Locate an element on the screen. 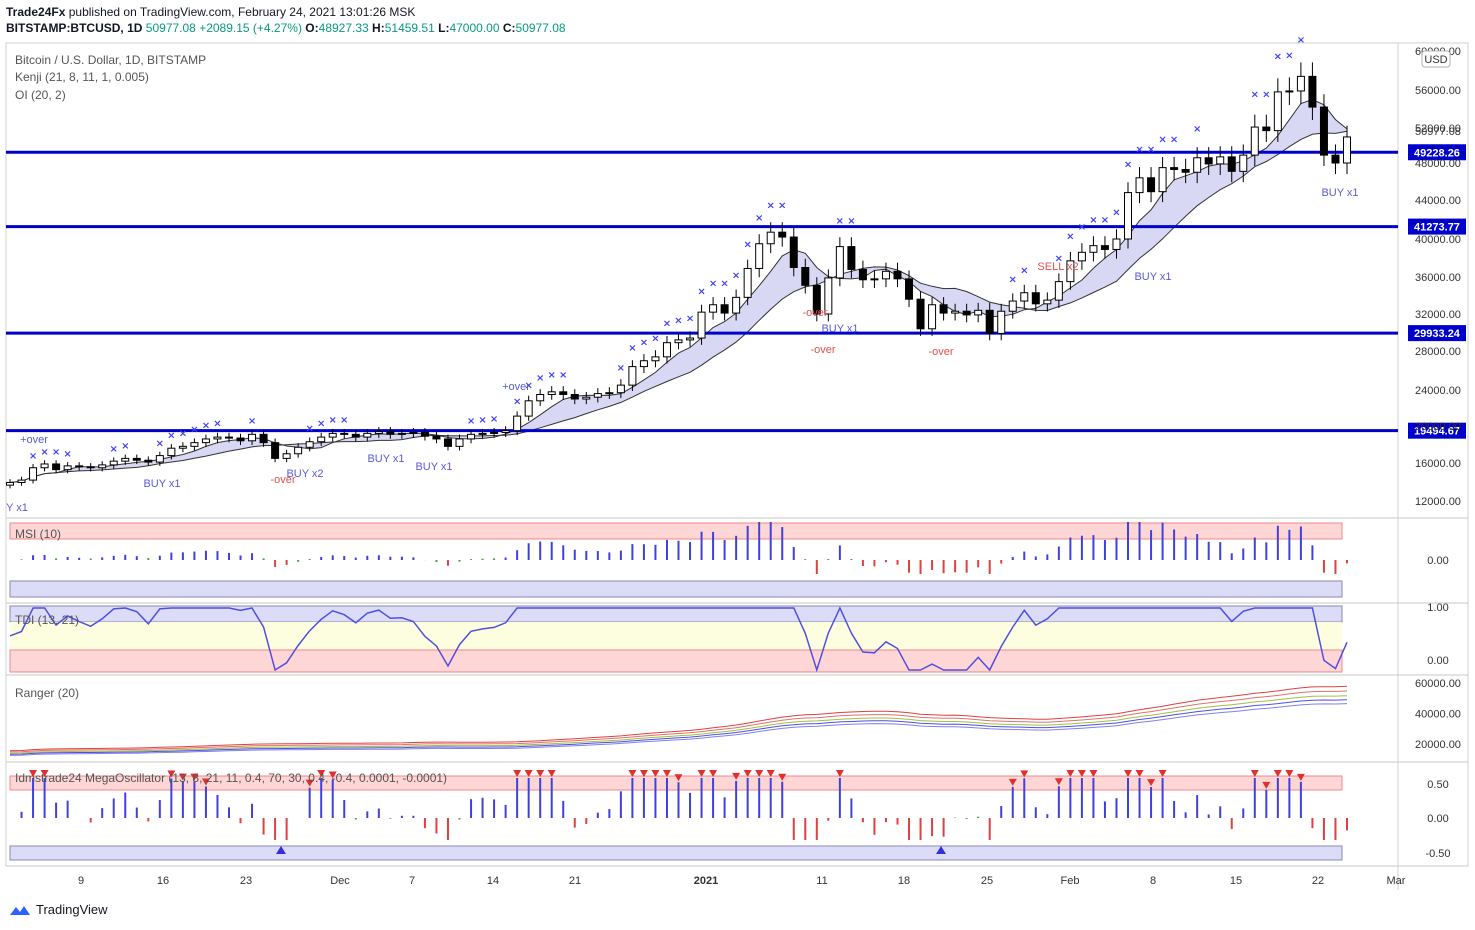 Image resolution: width=1475 pixels, height=930 pixels. tradingview-logo-icon is located at coordinates (20, 910).